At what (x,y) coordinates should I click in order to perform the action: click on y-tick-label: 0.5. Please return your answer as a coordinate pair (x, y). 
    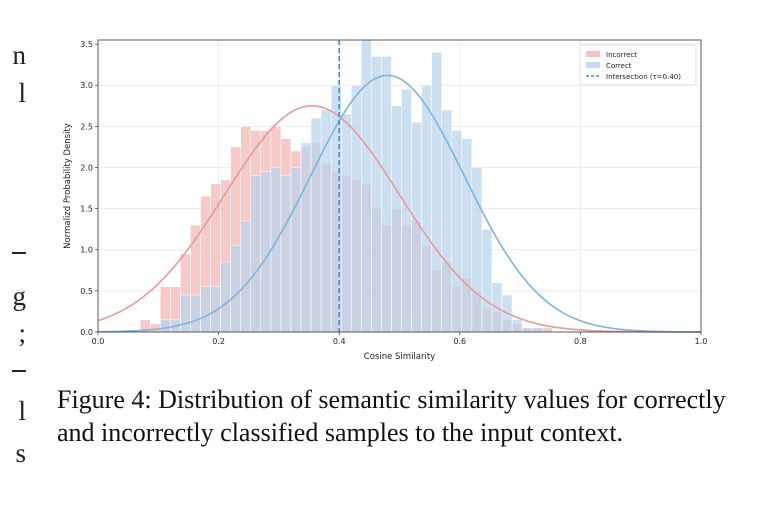
    Looking at the image, I should click on (86, 291).